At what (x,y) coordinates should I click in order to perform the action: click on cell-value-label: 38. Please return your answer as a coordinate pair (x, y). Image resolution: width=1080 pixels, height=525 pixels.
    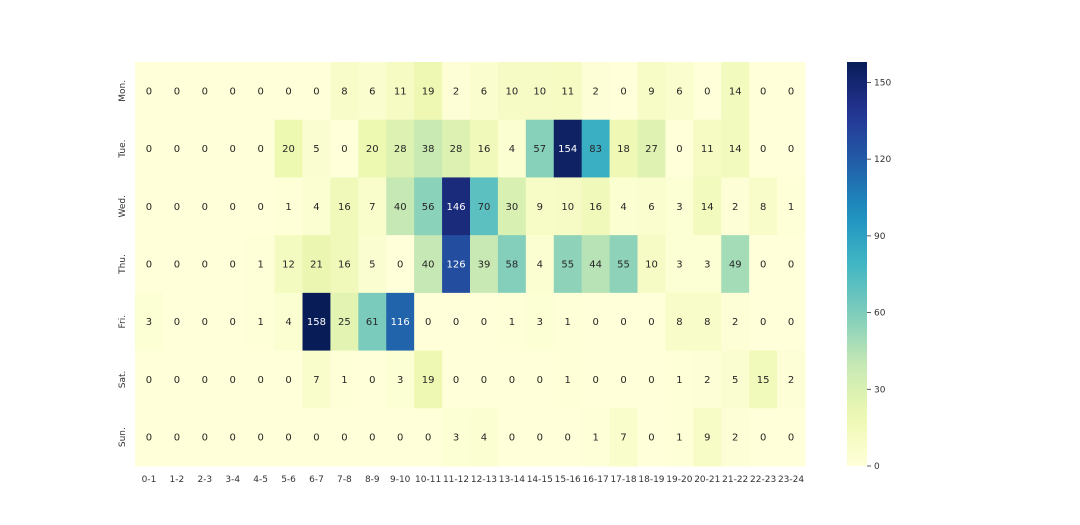
    Looking at the image, I should click on (428, 149).